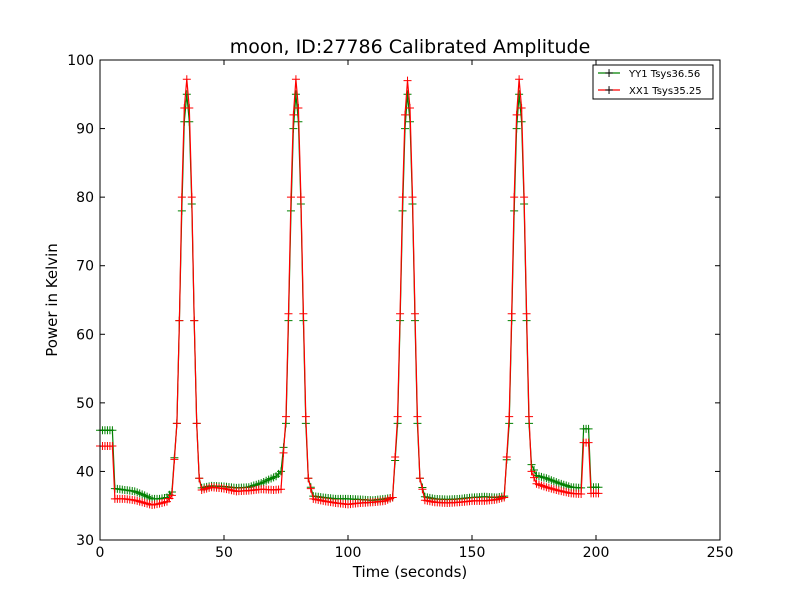  What do you see at coordinates (609, 90) in the screenshot?
I see `legend-marker-xx1: +` at bounding box center [609, 90].